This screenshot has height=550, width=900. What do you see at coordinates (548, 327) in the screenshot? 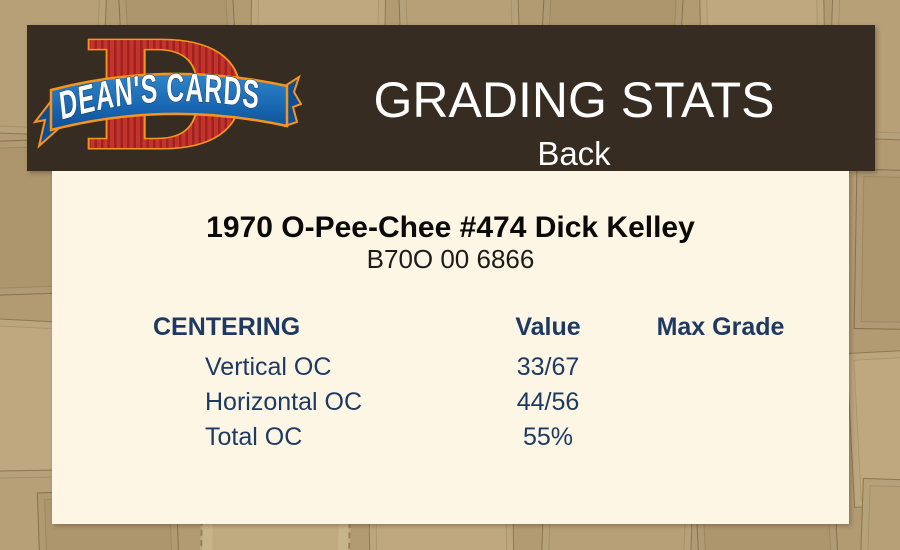
I see `column-header-value: Value` at bounding box center [548, 327].